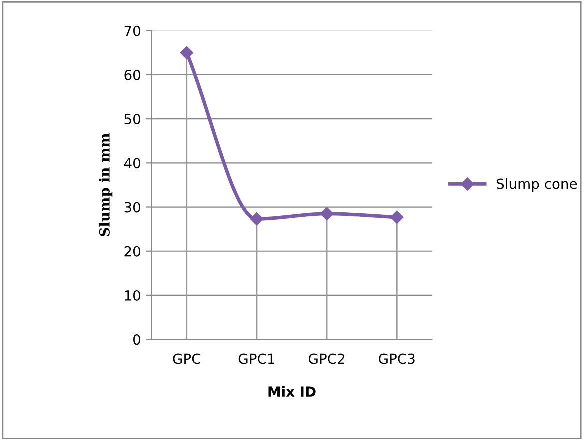 The width and height of the screenshot is (584, 441). What do you see at coordinates (397, 359) in the screenshot?
I see `x-tick-label: GPC3` at bounding box center [397, 359].